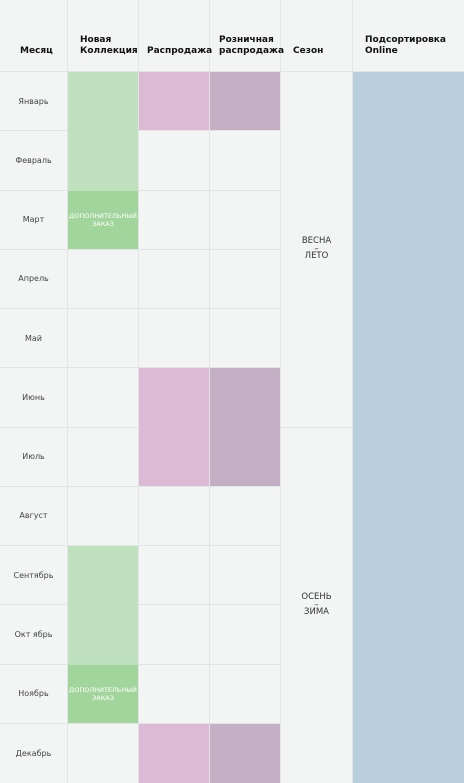  Describe the element at coordinates (316, 256) in the screenshot. I see `season-spring-summer-bottom: ЛЕТО` at that location.